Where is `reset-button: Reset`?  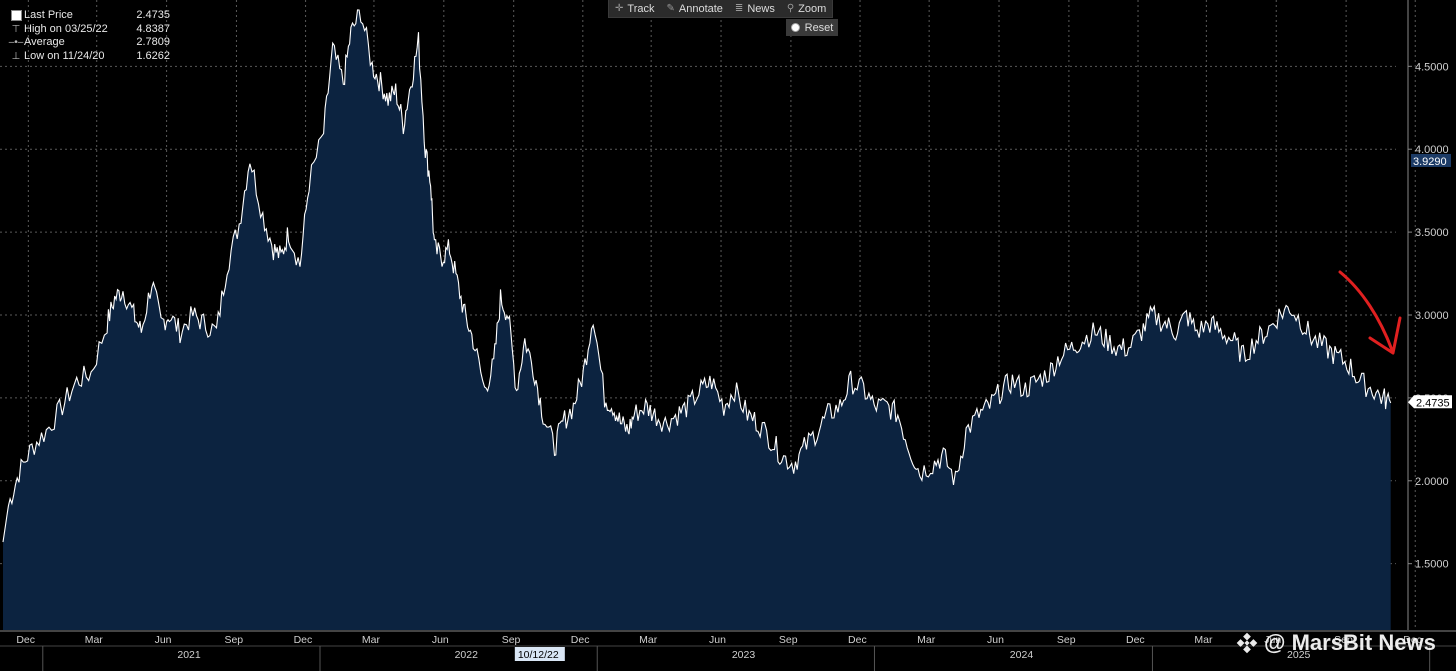
reset-button: Reset is located at coordinates (812, 27).